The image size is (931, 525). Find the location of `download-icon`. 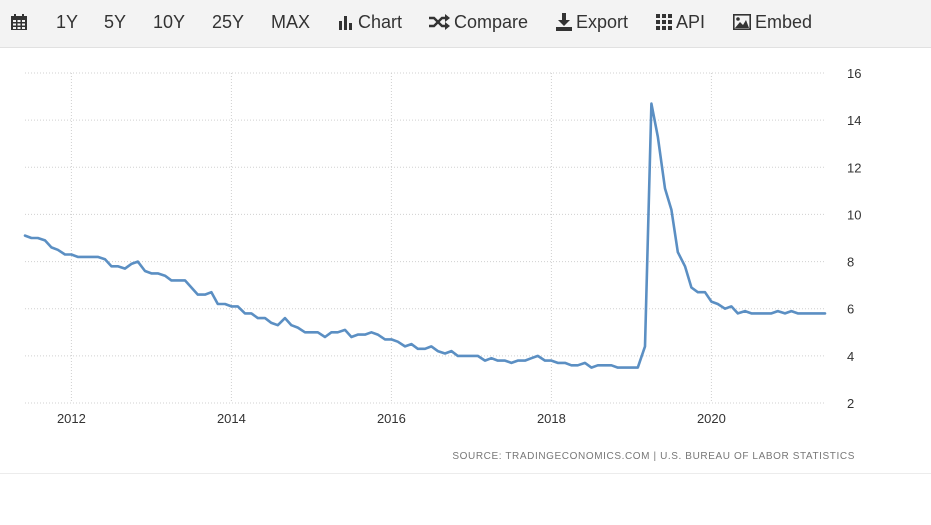

download-icon is located at coordinates (564, 22).